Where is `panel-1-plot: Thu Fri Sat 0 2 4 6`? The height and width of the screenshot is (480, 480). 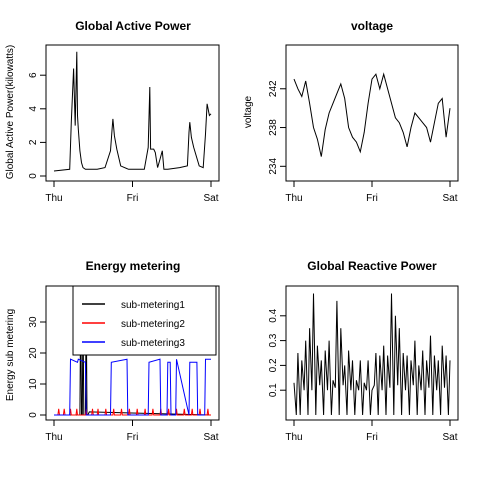
panel-1-plot: Thu Fri Sat 0 2 4 6 is located at coordinates (124, 124).